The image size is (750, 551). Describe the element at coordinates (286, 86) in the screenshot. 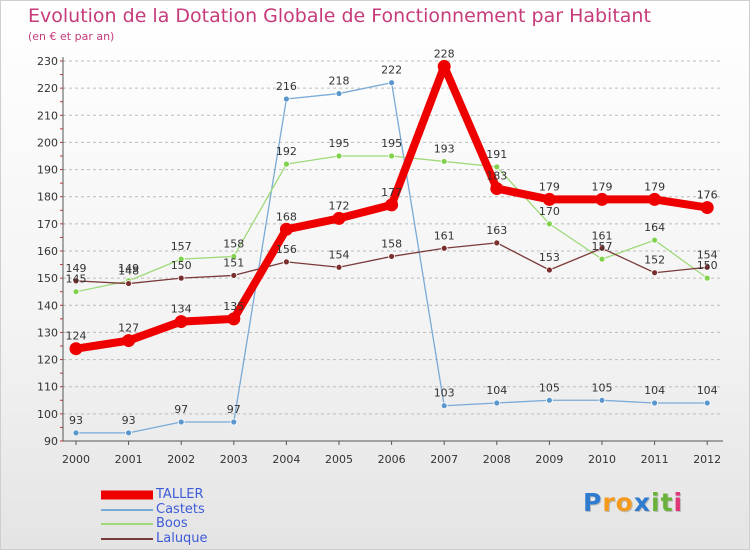

I see `data-label-castets: 216` at that location.